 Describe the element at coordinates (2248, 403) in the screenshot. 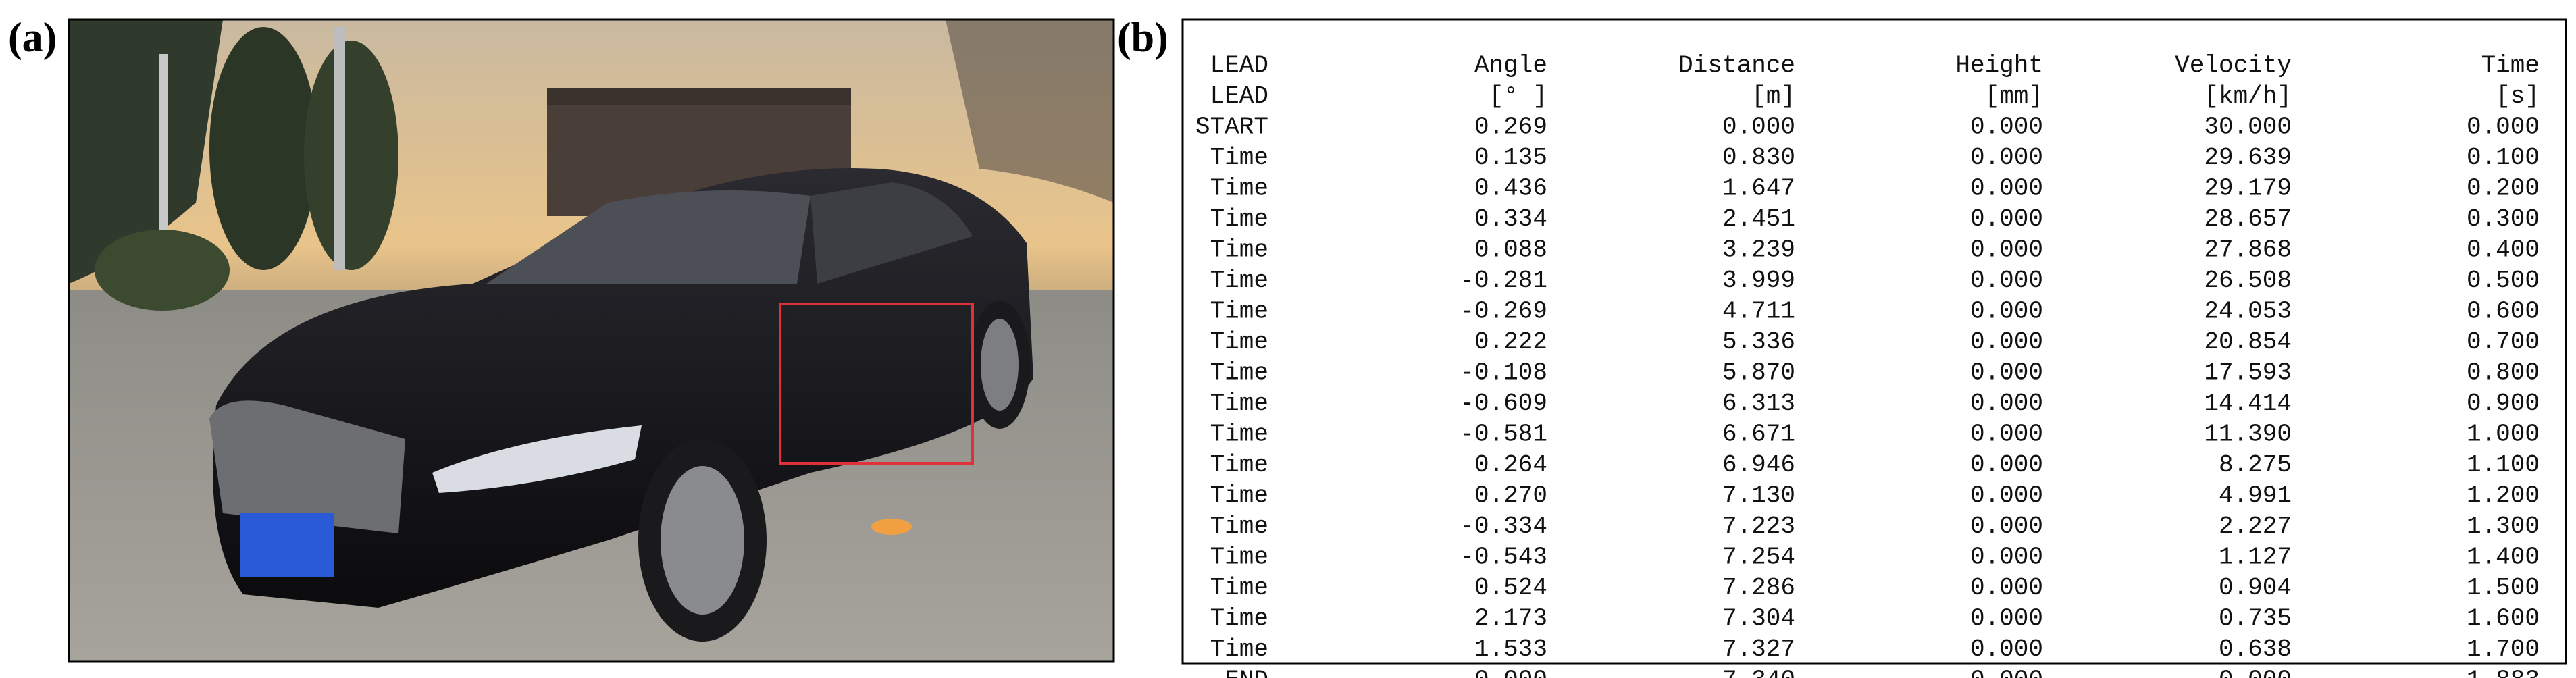

I see `table-cell: 14.414` at that location.